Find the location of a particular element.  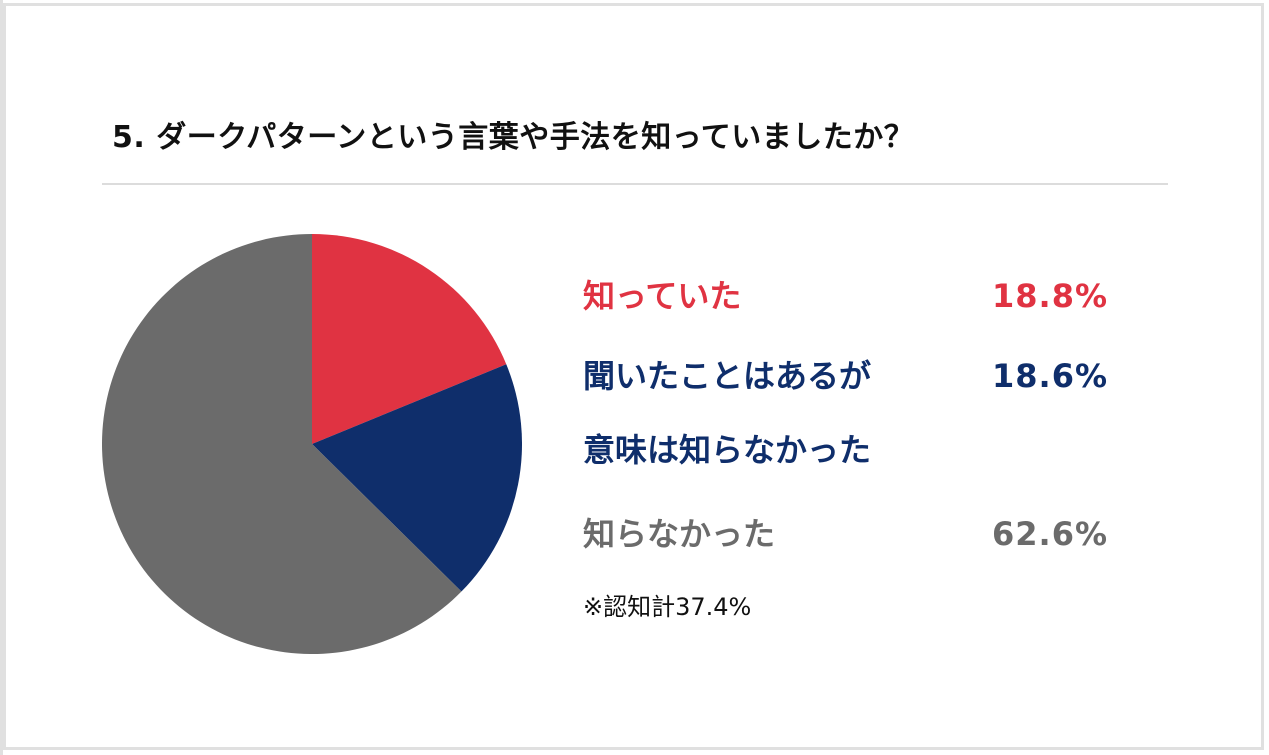

pie-slice-heard-only is located at coordinates (417, 478).